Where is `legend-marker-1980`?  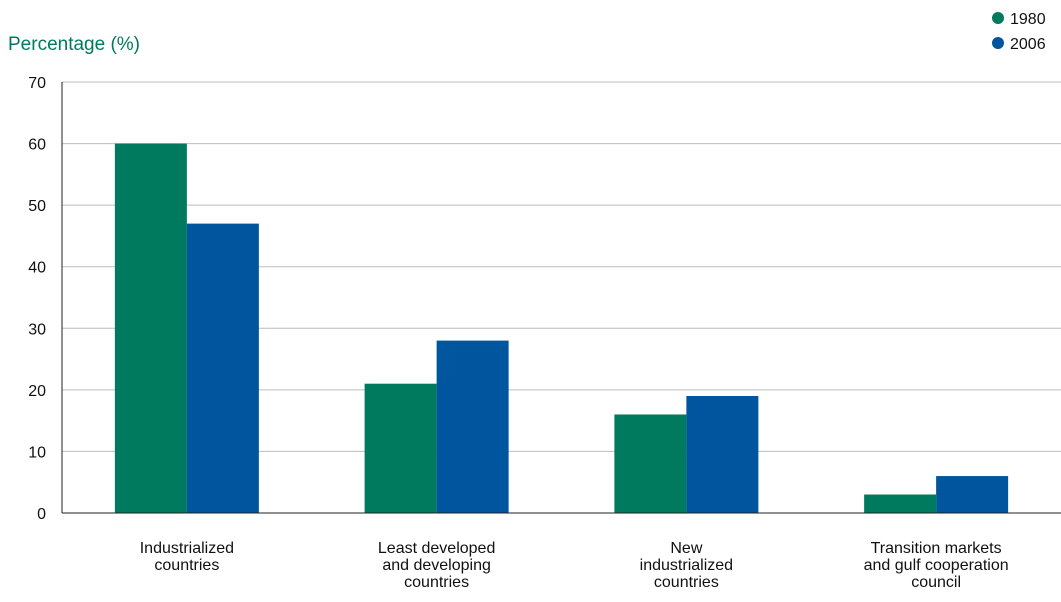 legend-marker-1980 is located at coordinates (998, 18).